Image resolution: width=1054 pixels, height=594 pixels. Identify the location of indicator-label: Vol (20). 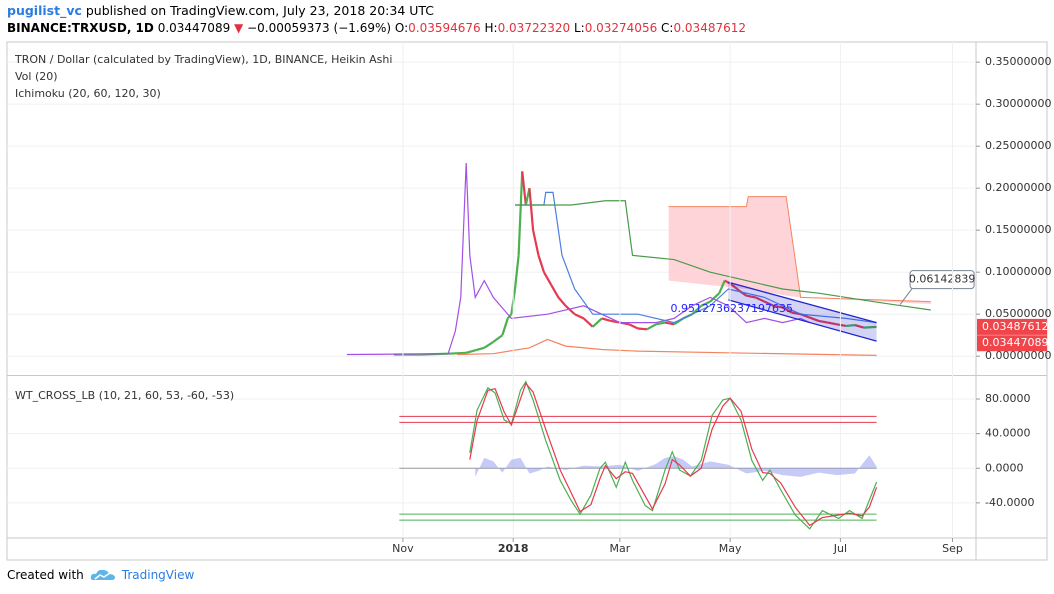
(36, 76).